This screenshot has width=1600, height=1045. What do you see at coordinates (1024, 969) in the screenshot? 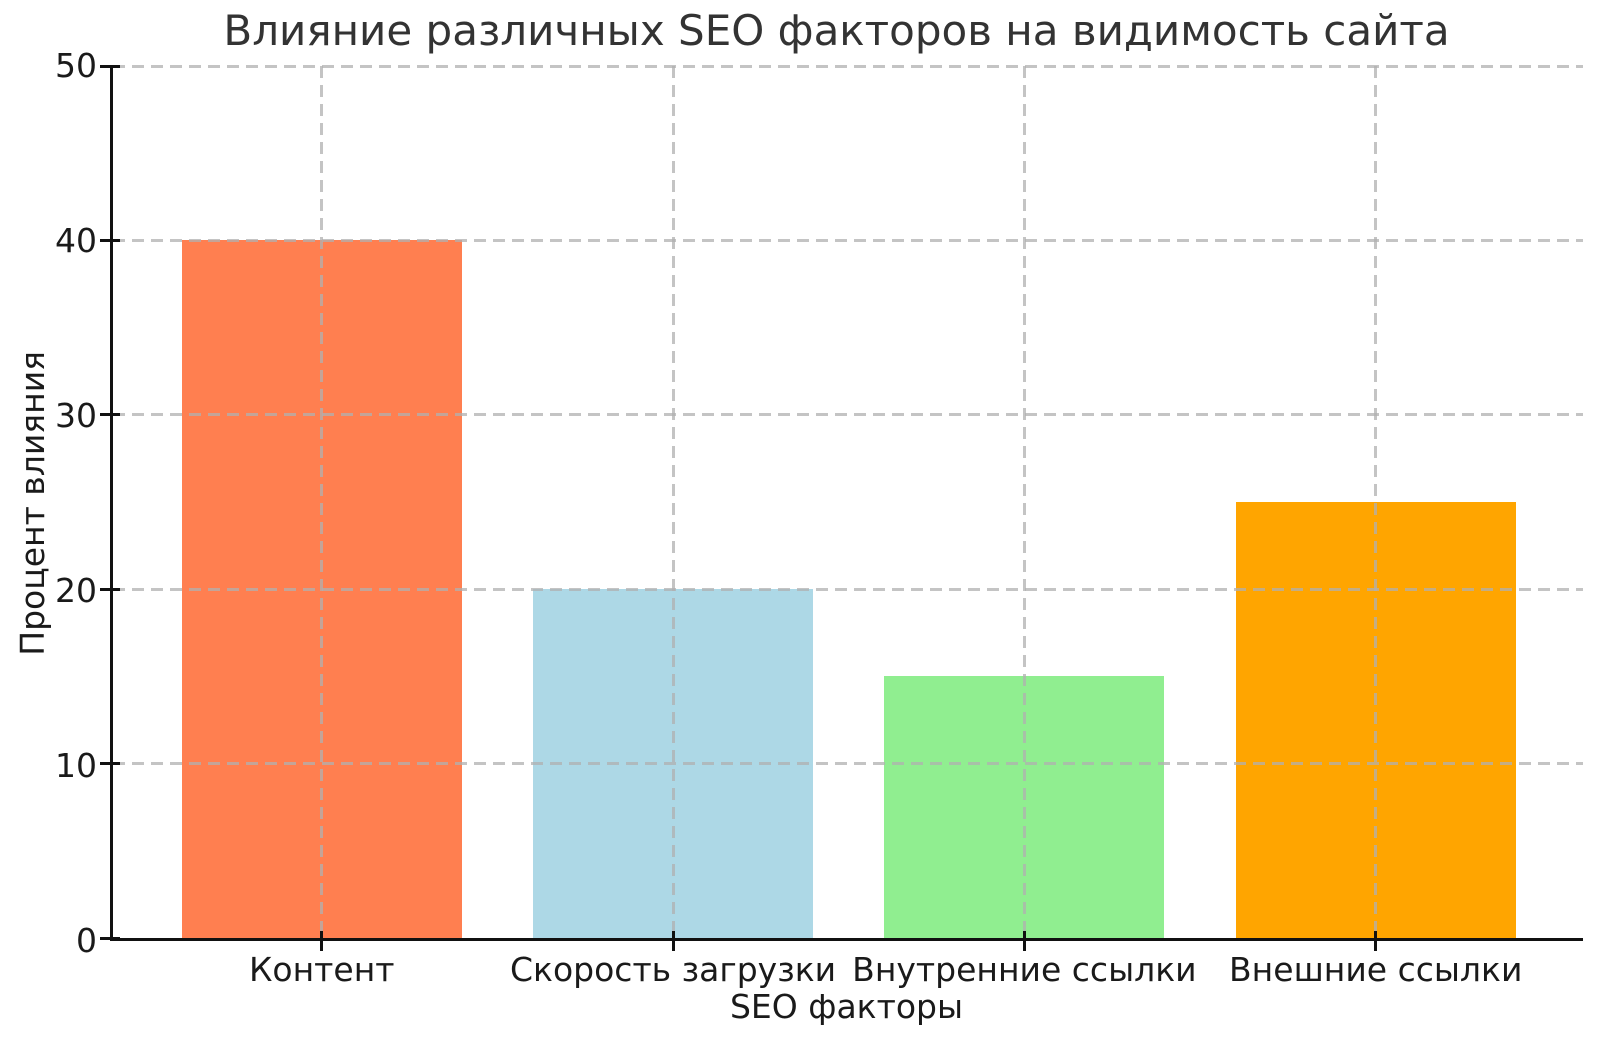
I see `x-tick-label: Внутренние ссылки` at bounding box center [1024, 969].